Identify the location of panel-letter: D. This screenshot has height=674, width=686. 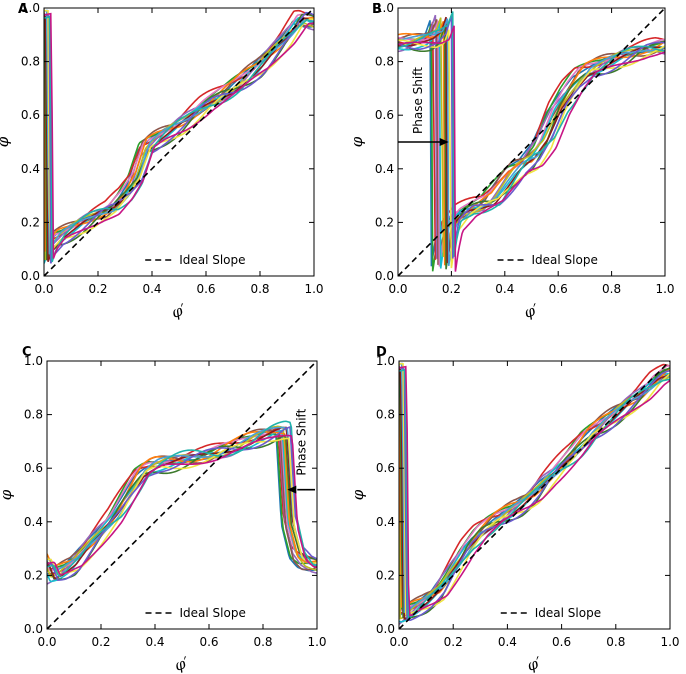
(381, 352).